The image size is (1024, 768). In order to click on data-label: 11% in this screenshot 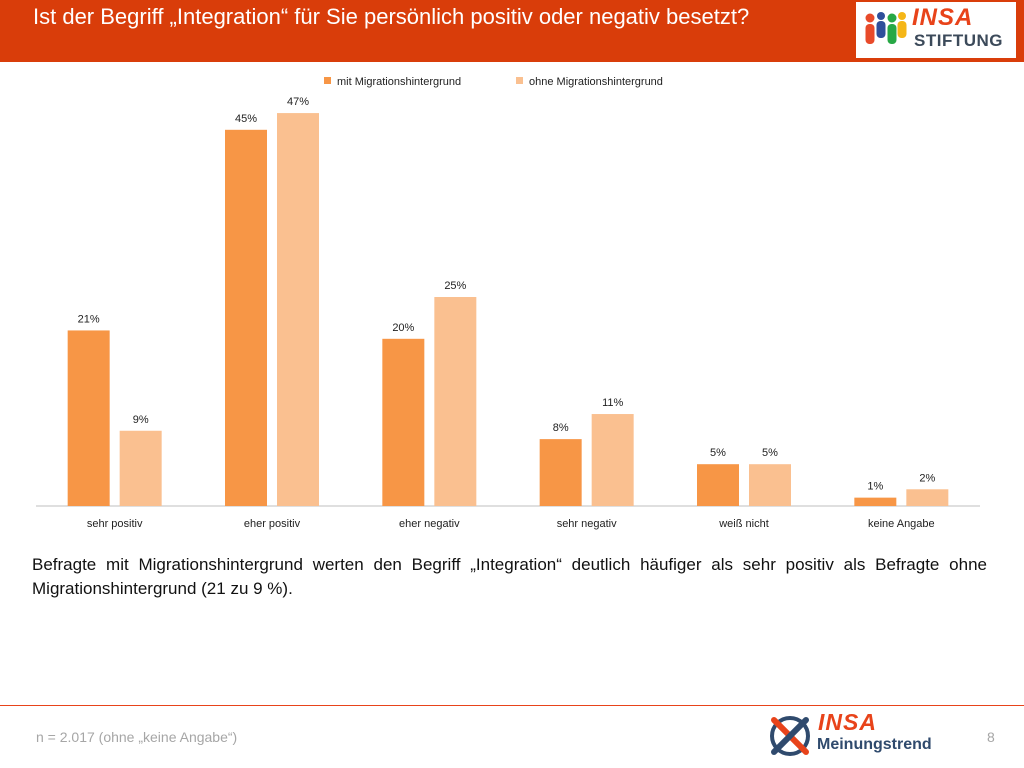, I will do `click(612, 403)`.